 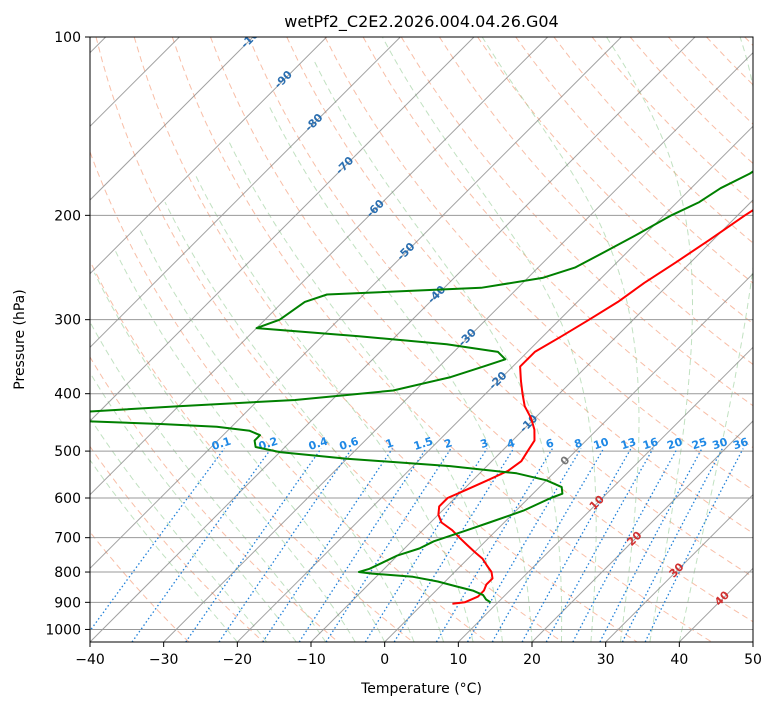 What do you see at coordinates (418, 655) in the screenshot?
I see `x-axis: −40 −30 −20 −10 0 10 20 30 40 50` at bounding box center [418, 655].